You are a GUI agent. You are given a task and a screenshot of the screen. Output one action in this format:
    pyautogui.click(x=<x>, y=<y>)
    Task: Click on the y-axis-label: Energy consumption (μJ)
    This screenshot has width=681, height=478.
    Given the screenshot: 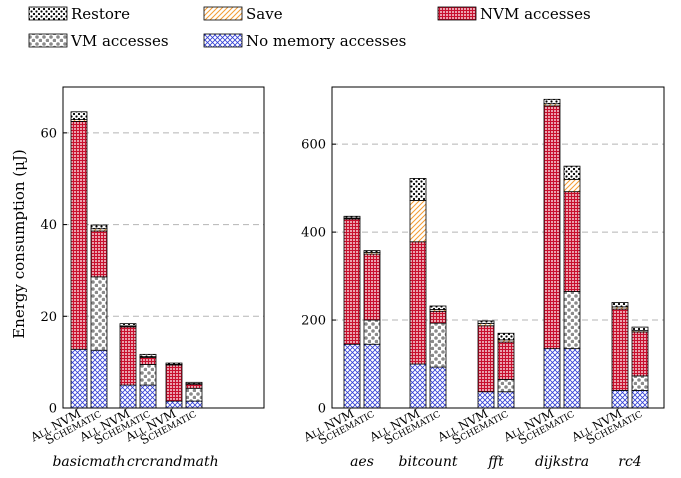 What is the action you would take?
    pyautogui.click(x=19, y=244)
    